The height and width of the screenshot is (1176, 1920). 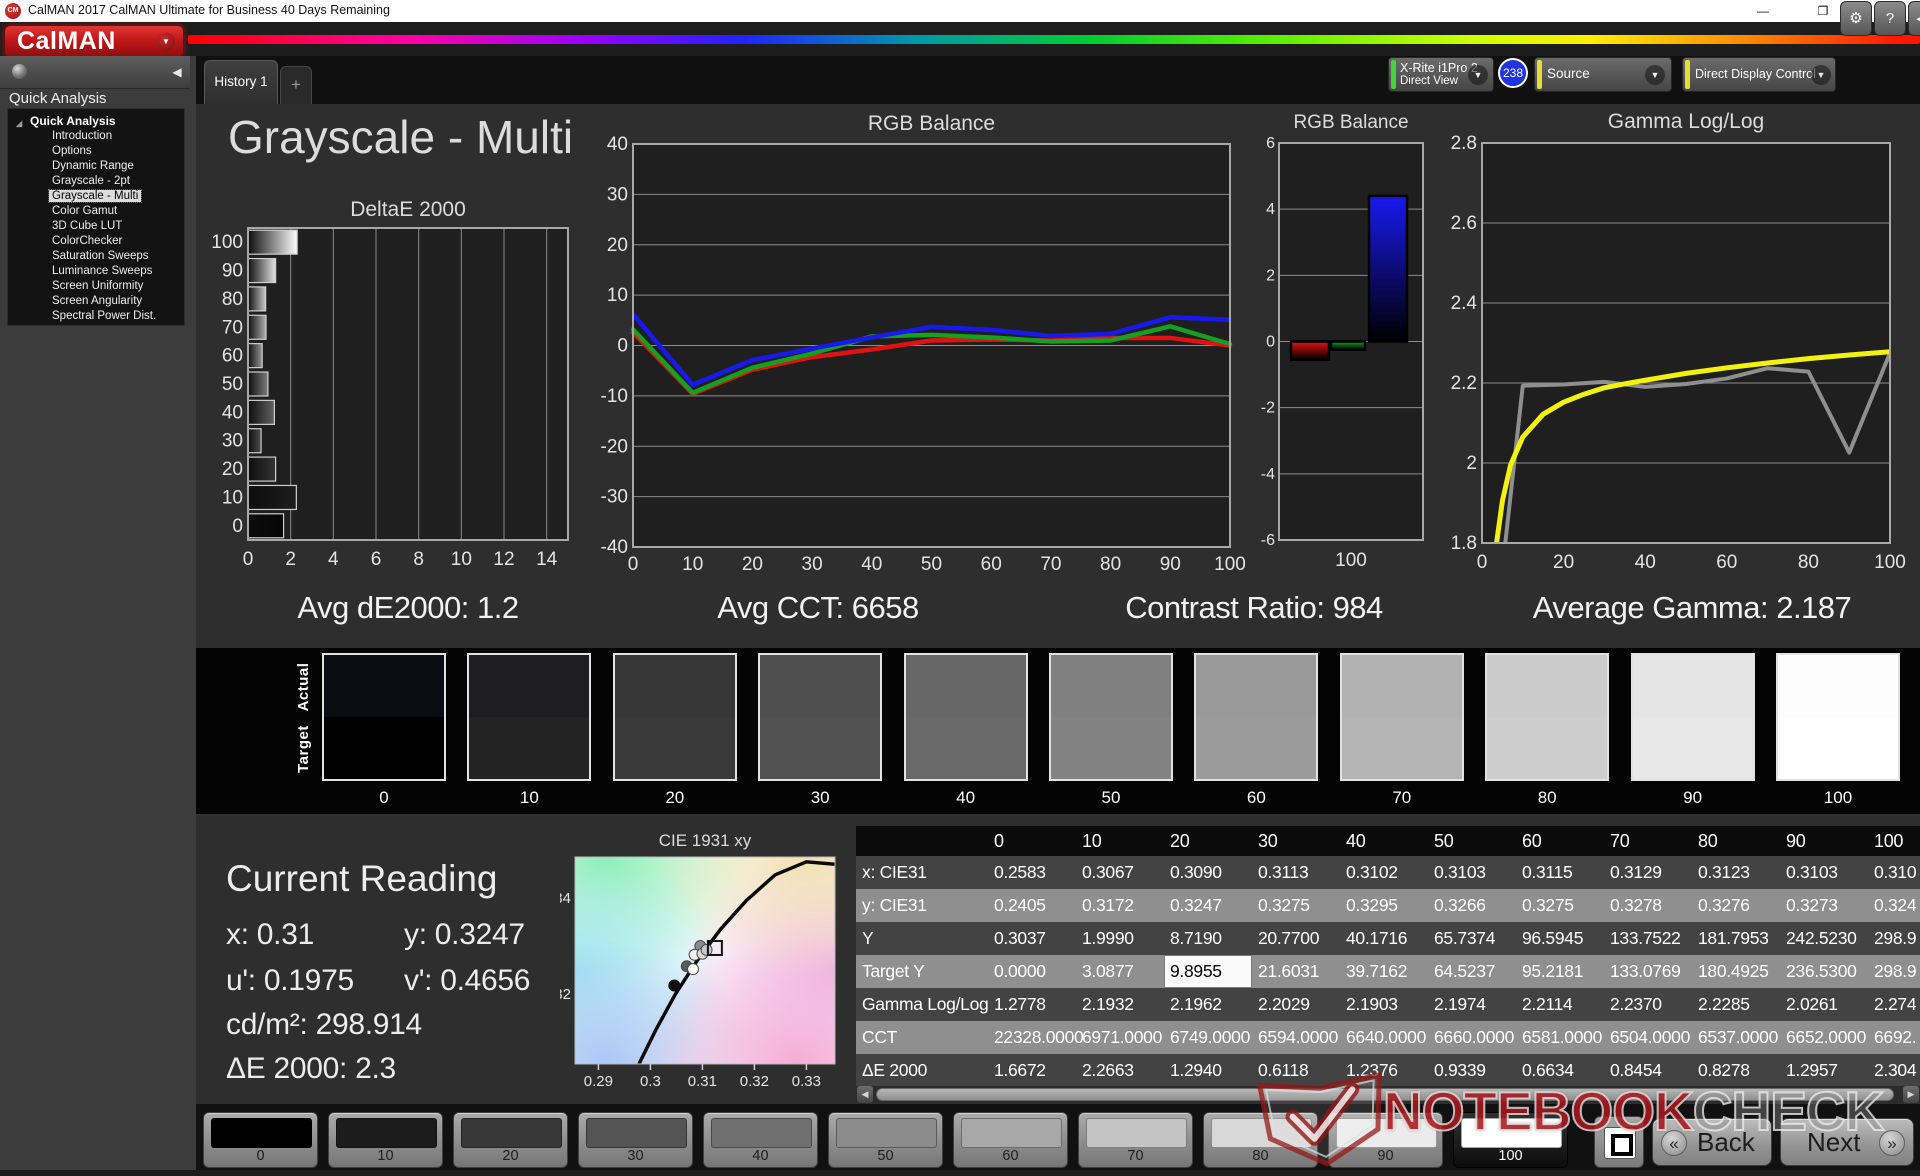 I want to click on table-cell: 1.6672, so click(x=1020, y=1070).